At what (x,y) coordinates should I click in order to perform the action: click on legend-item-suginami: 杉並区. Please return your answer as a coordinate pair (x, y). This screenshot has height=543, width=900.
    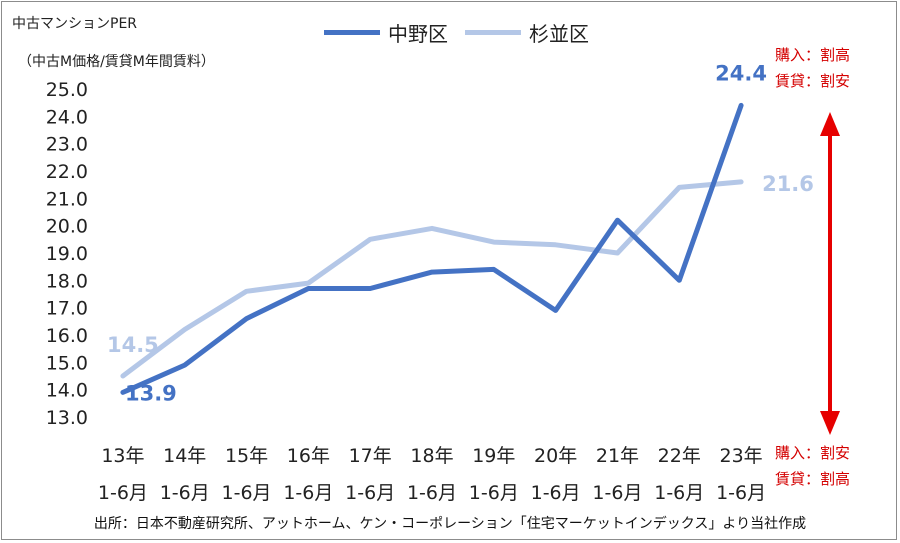
    Looking at the image, I should click on (527, 32).